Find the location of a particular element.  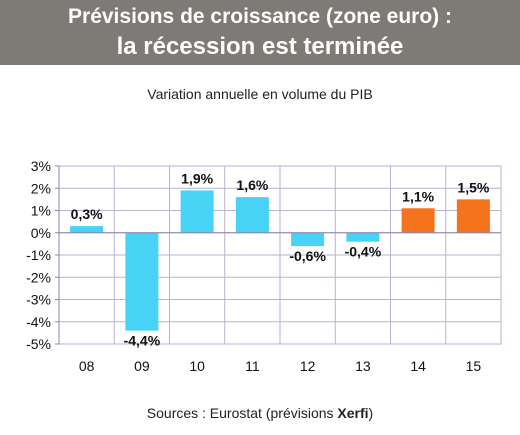

data-label-13: -0,4% is located at coordinates (363, 252).